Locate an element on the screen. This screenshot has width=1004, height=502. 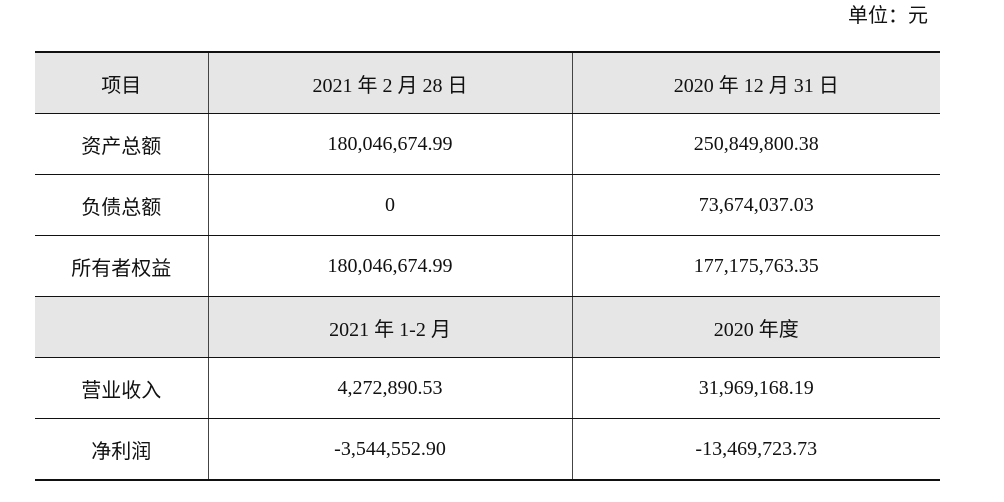
table-row: 净利润 -3,544,552.90 -13,469,723.73 is located at coordinates (487, 449).